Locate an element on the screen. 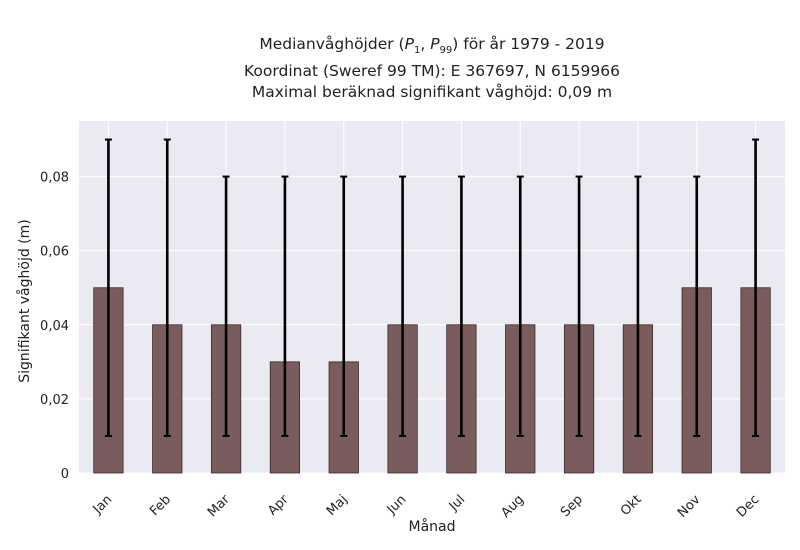 This screenshot has width=800, height=550. x-tick-label: Jul is located at coordinates (457, 503).